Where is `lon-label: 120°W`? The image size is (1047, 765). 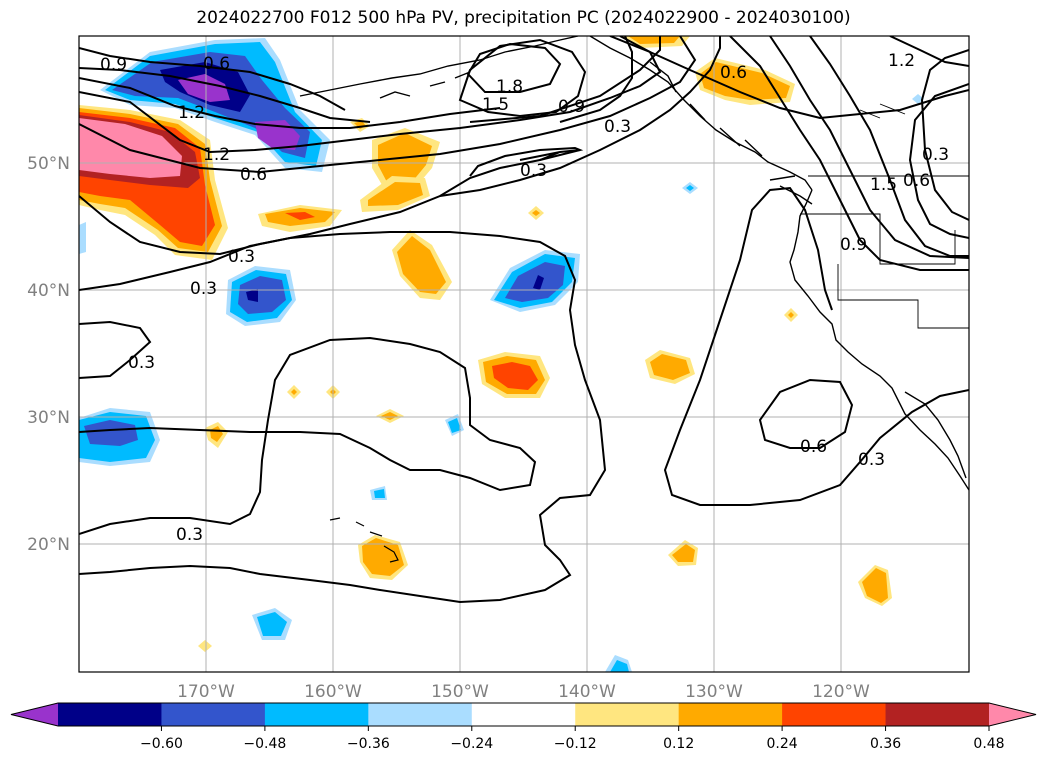 lon-label: 120°W is located at coordinates (841, 692).